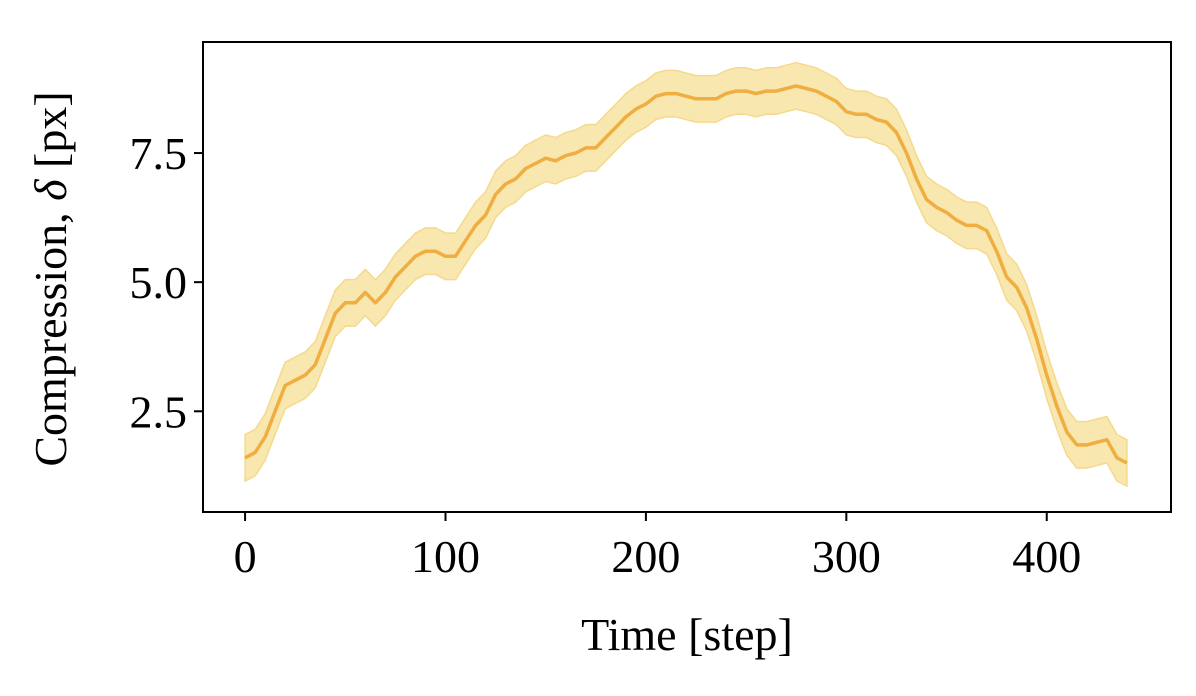  Describe the element at coordinates (50, 334) in the screenshot. I see `y-axis-label-text: Compression,` at that location.